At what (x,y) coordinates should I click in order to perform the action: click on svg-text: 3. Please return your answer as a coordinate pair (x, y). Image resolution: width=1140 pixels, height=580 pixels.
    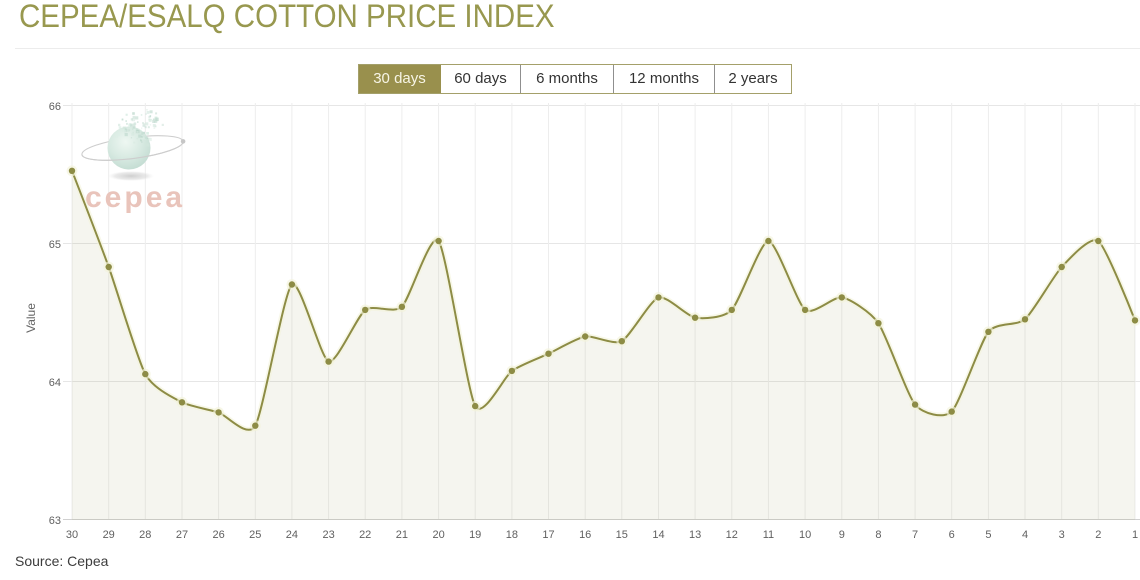
    Looking at the image, I should click on (1062, 535).